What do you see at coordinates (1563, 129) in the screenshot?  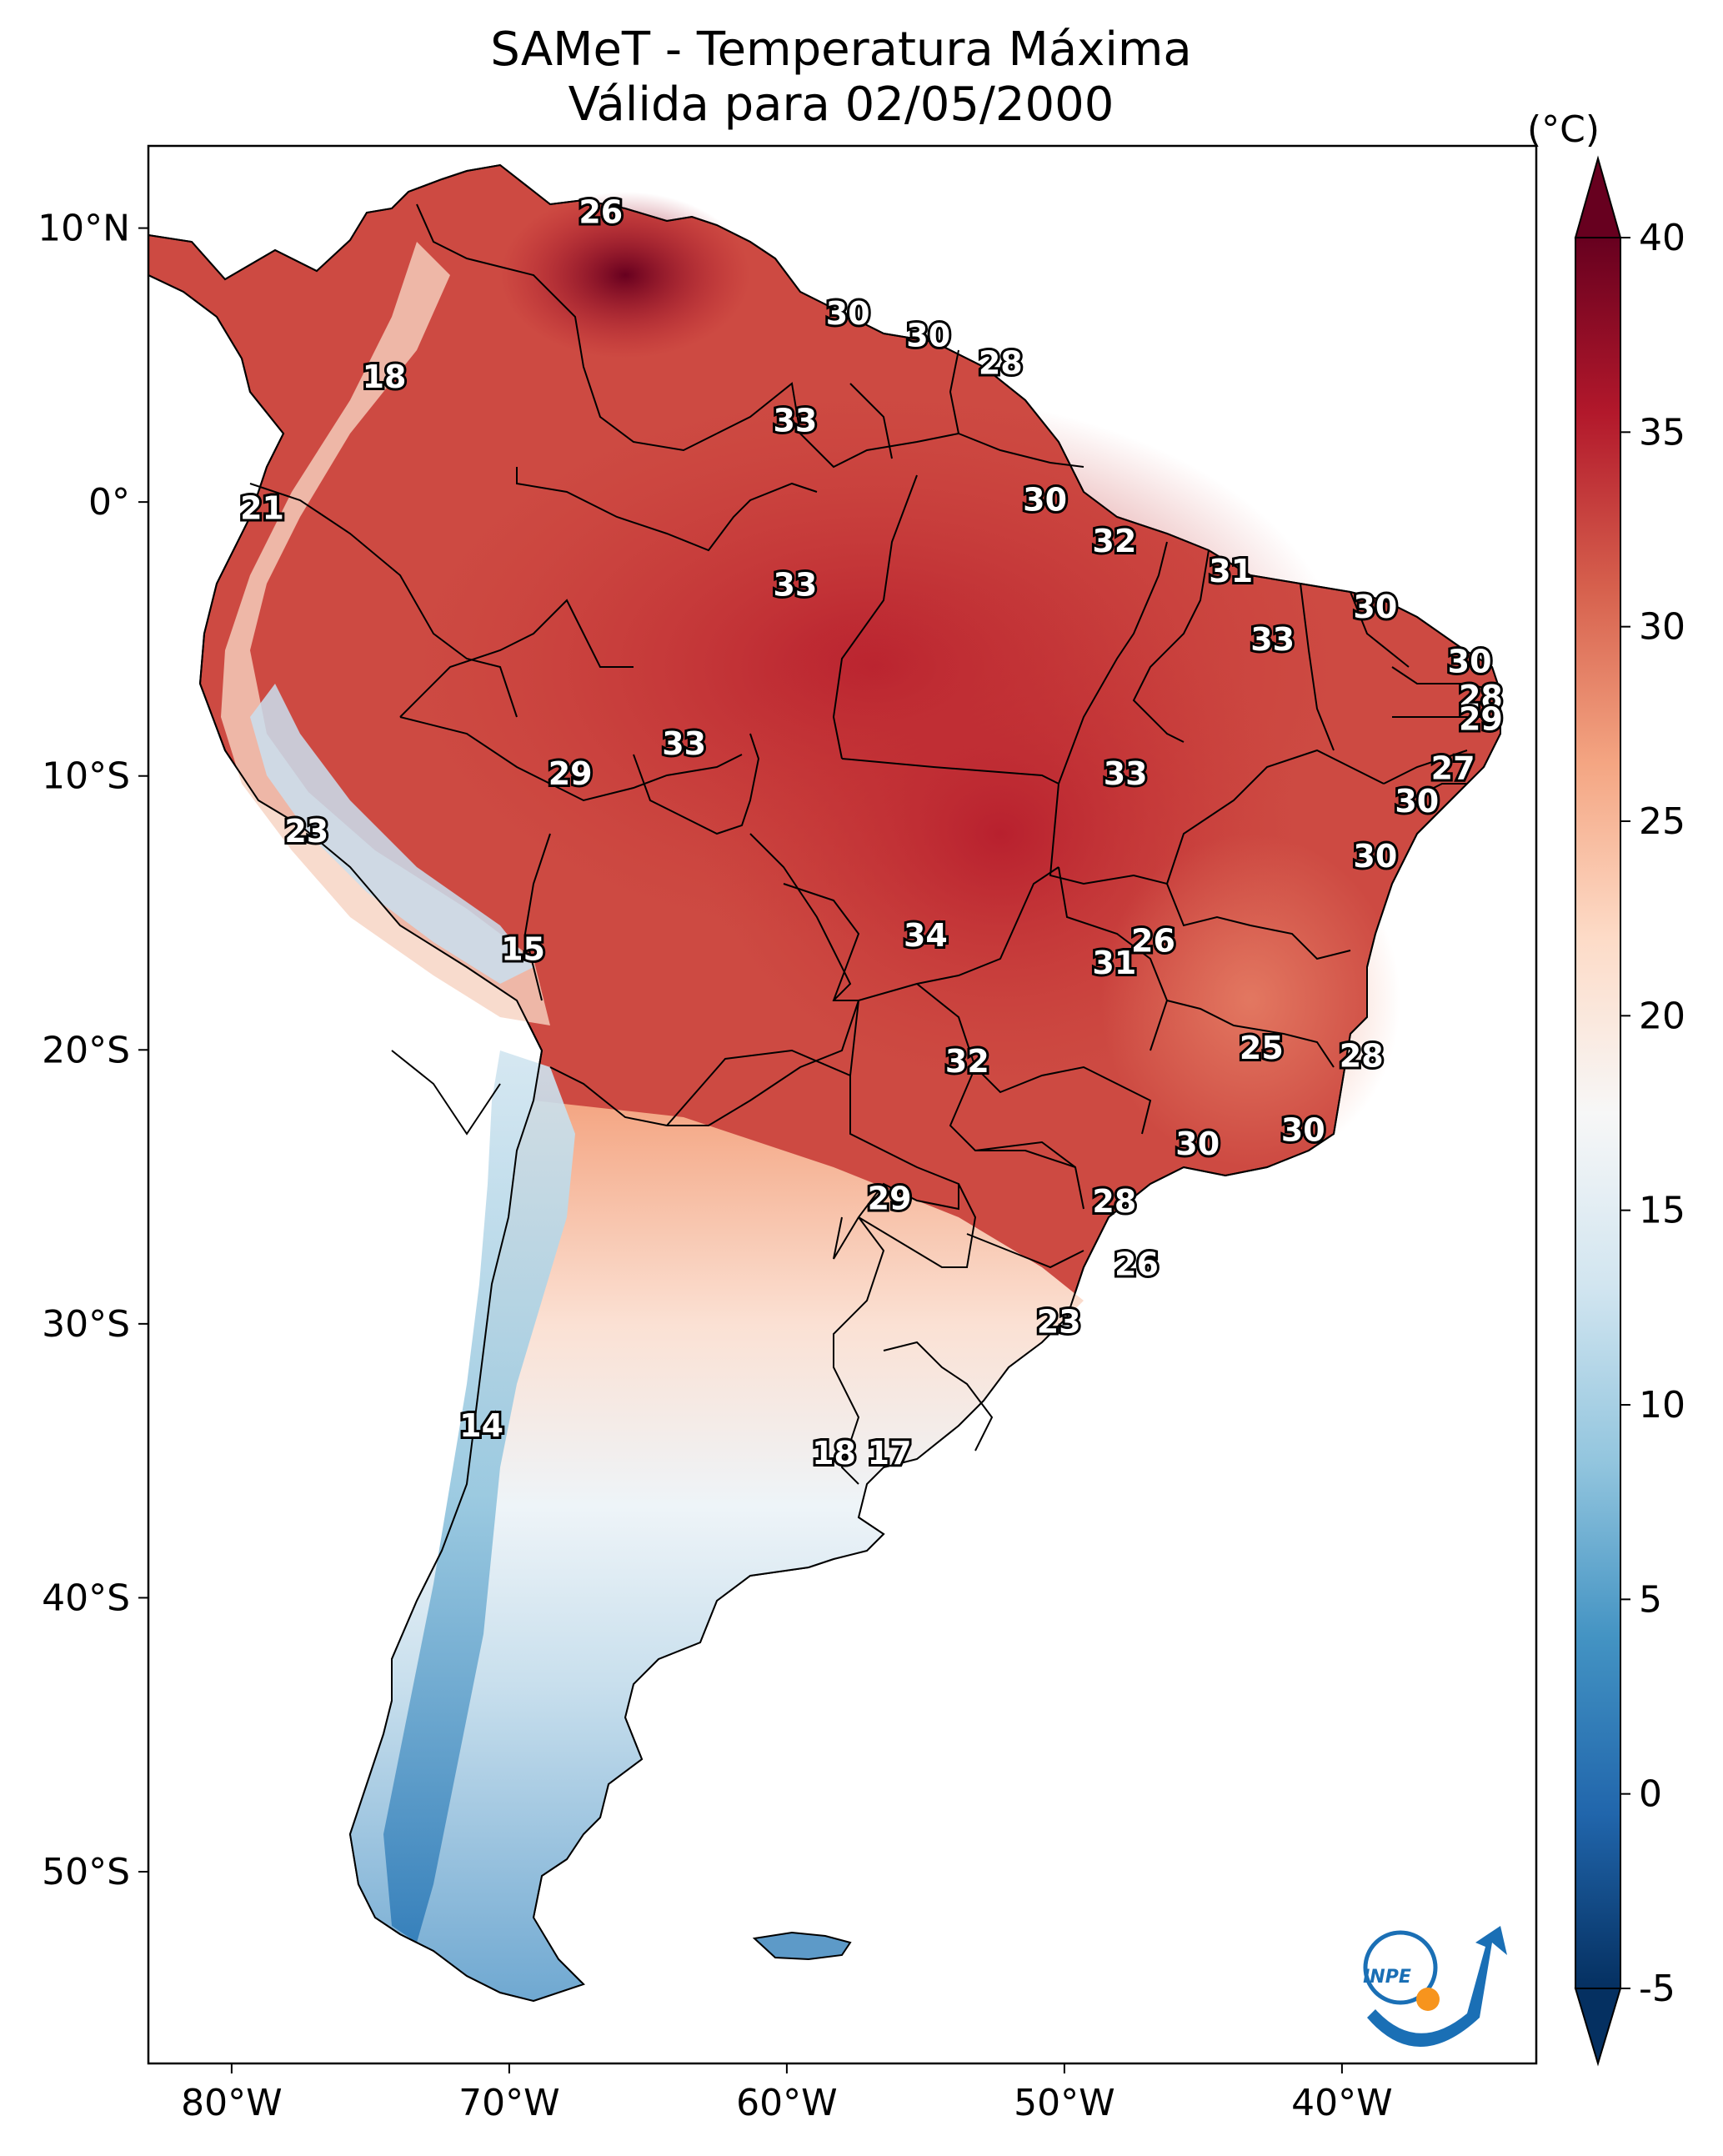 I see `colorbar-unit: (°C)` at bounding box center [1563, 129].